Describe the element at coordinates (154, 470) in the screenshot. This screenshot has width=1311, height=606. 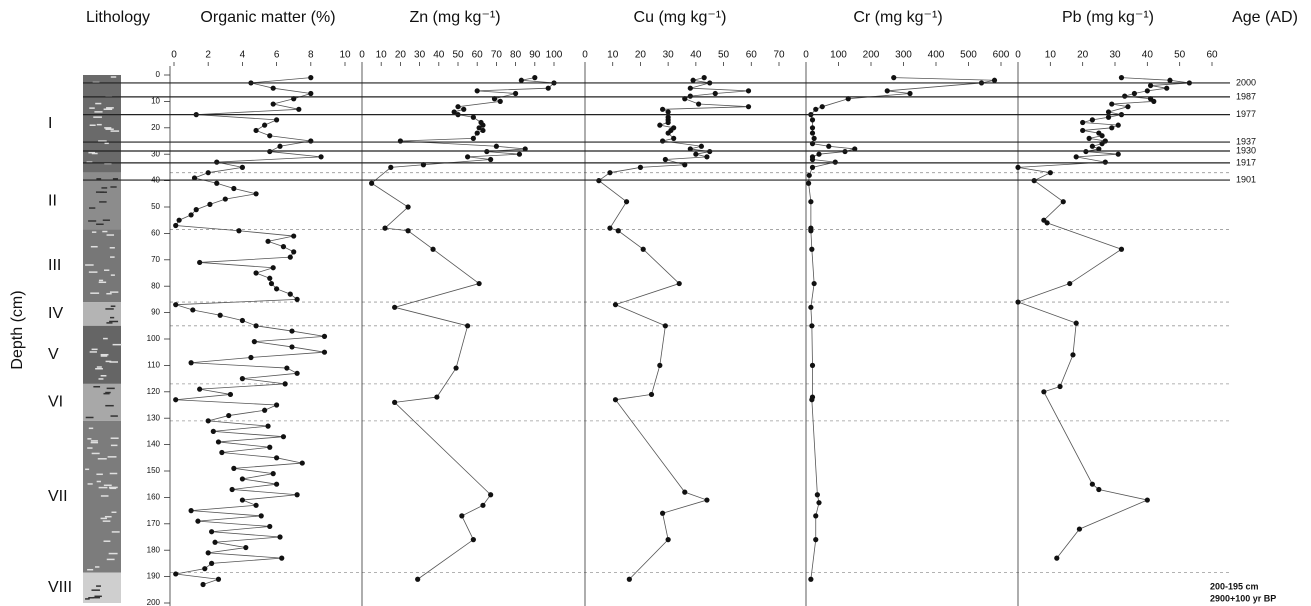
I see `y-tick-label: 150` at that location.